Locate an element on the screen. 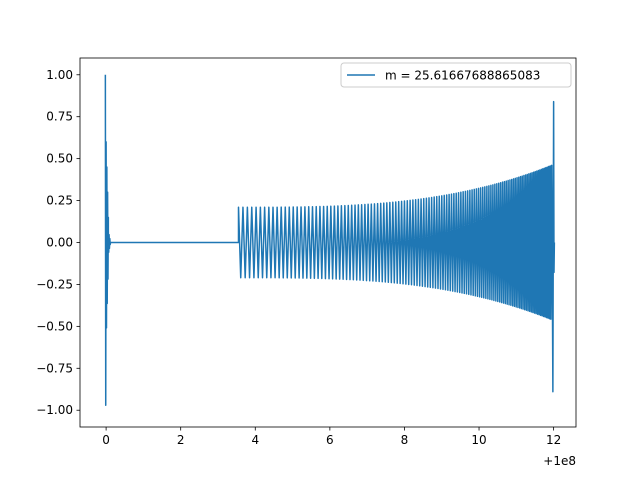 The height and width of the screenshot is (480, 640). x-tick-label: 2 is located at coordinates (181, 440).